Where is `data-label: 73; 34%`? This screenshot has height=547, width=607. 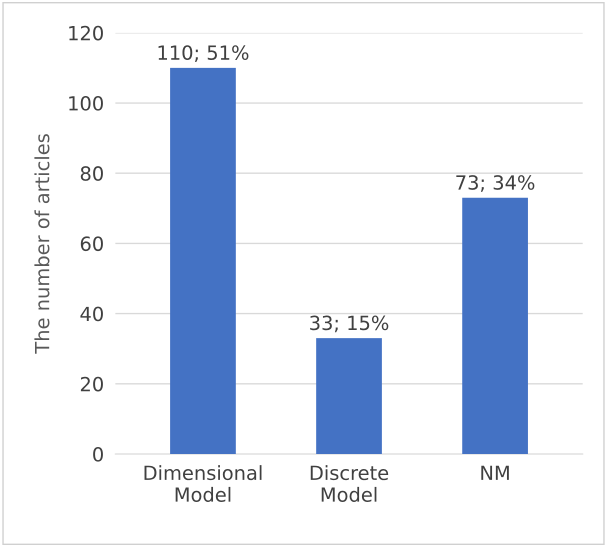 data-label: 73; 34% is located at coordinates (495, 183).